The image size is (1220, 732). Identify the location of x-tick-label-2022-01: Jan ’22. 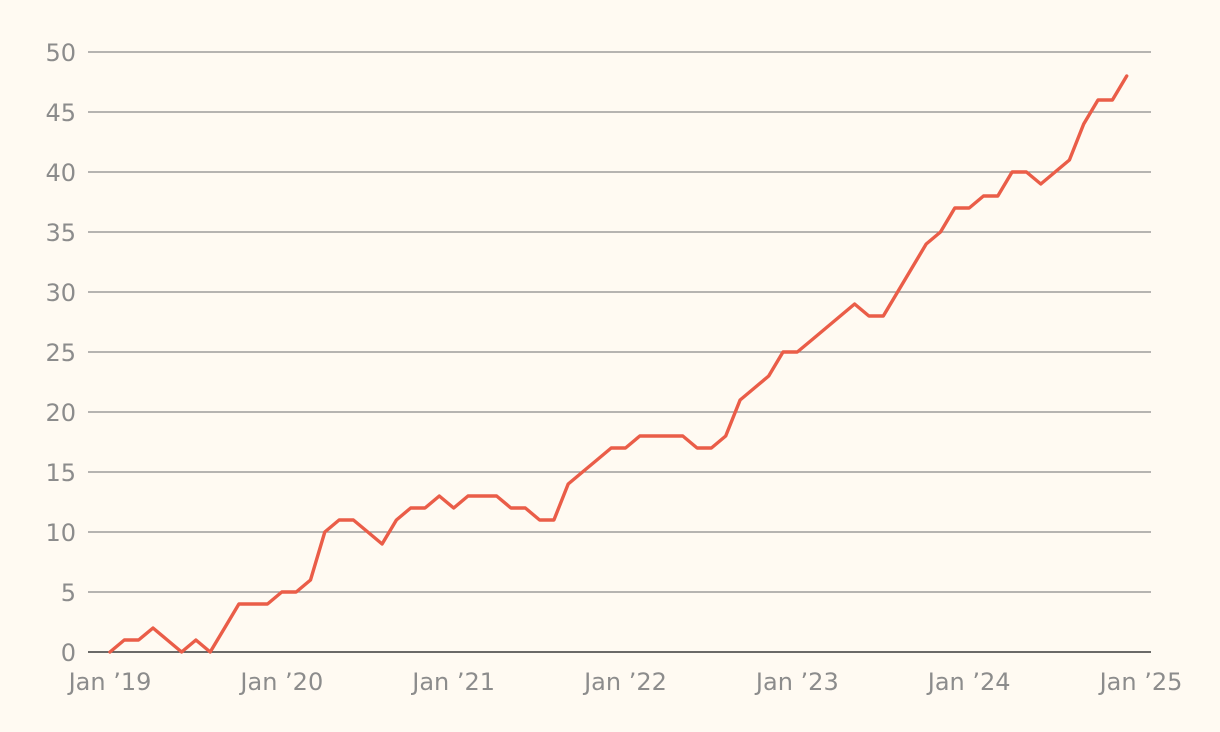
(624, 682).